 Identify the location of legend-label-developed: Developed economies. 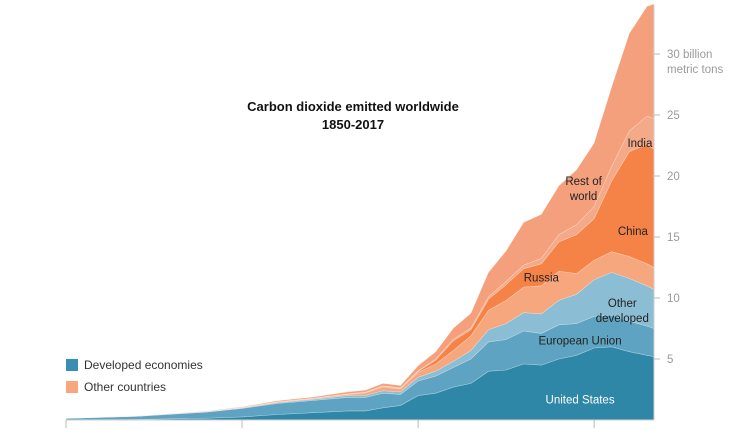
(143, 365).